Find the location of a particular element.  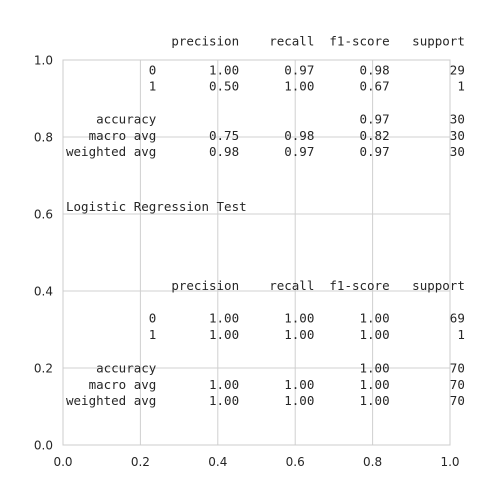

report-text-line: accuracy 1.00 70 is located at coordinates (265, 368).